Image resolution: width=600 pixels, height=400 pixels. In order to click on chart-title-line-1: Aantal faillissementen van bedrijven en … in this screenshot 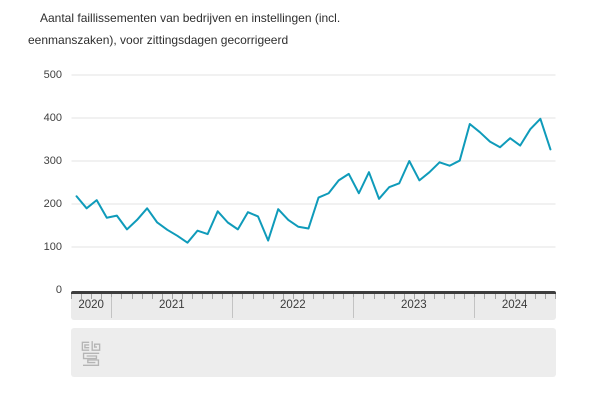, I will do `click(190, 18)`.